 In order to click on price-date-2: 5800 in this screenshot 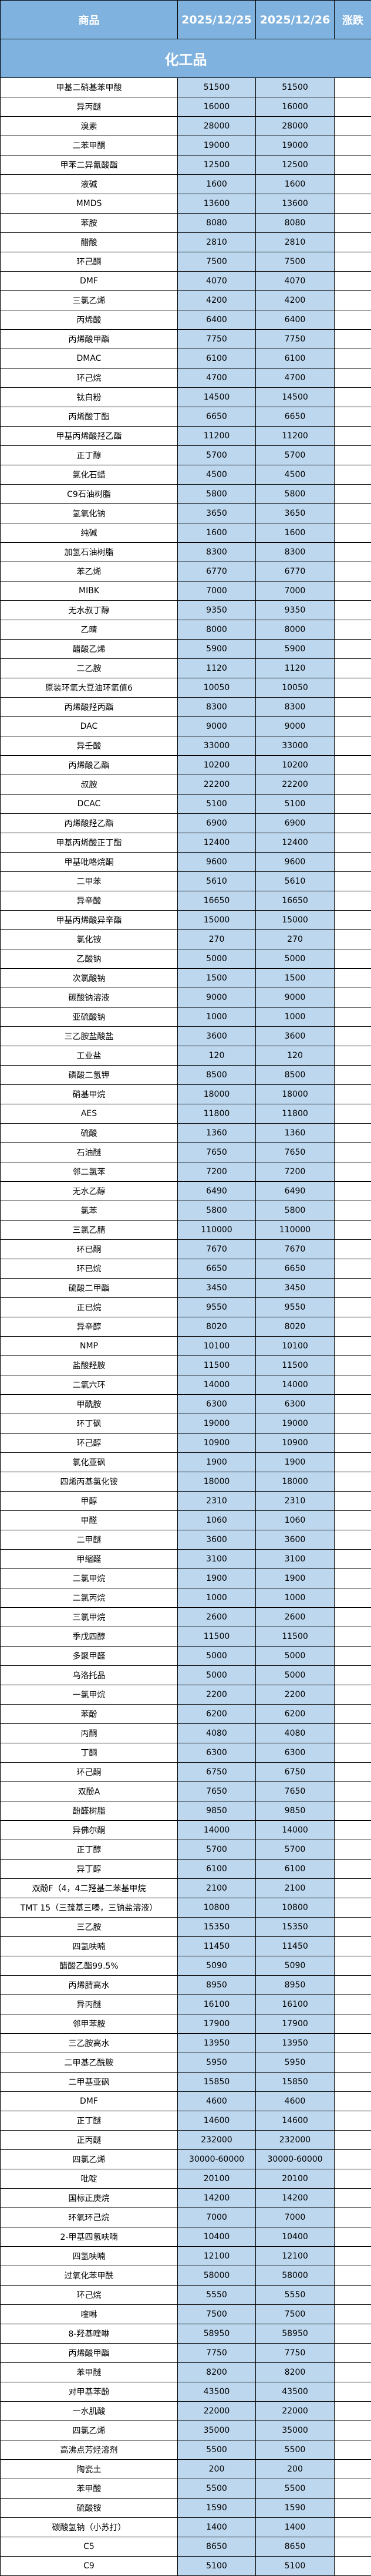, I will do `click(295, 494)`.